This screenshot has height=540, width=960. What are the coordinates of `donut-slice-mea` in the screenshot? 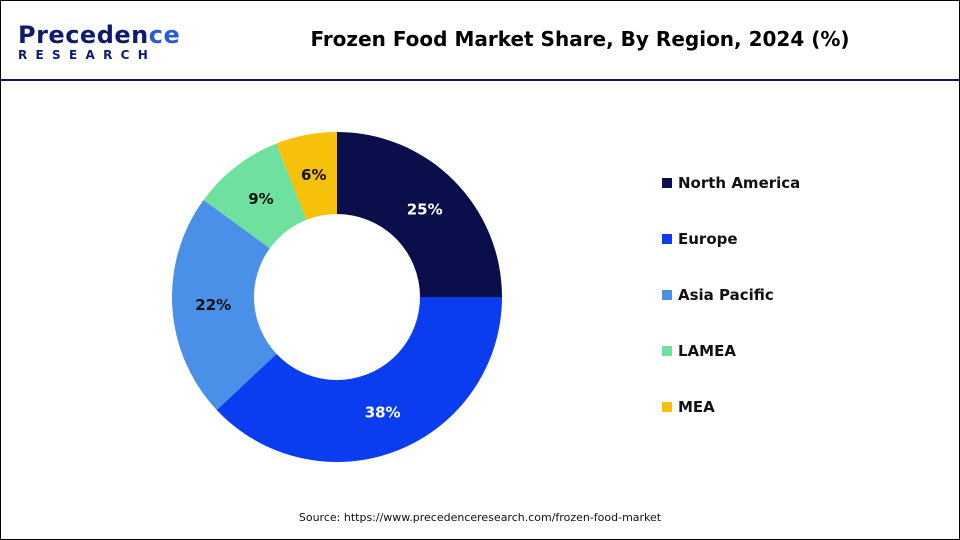 It's located at (306, 176).